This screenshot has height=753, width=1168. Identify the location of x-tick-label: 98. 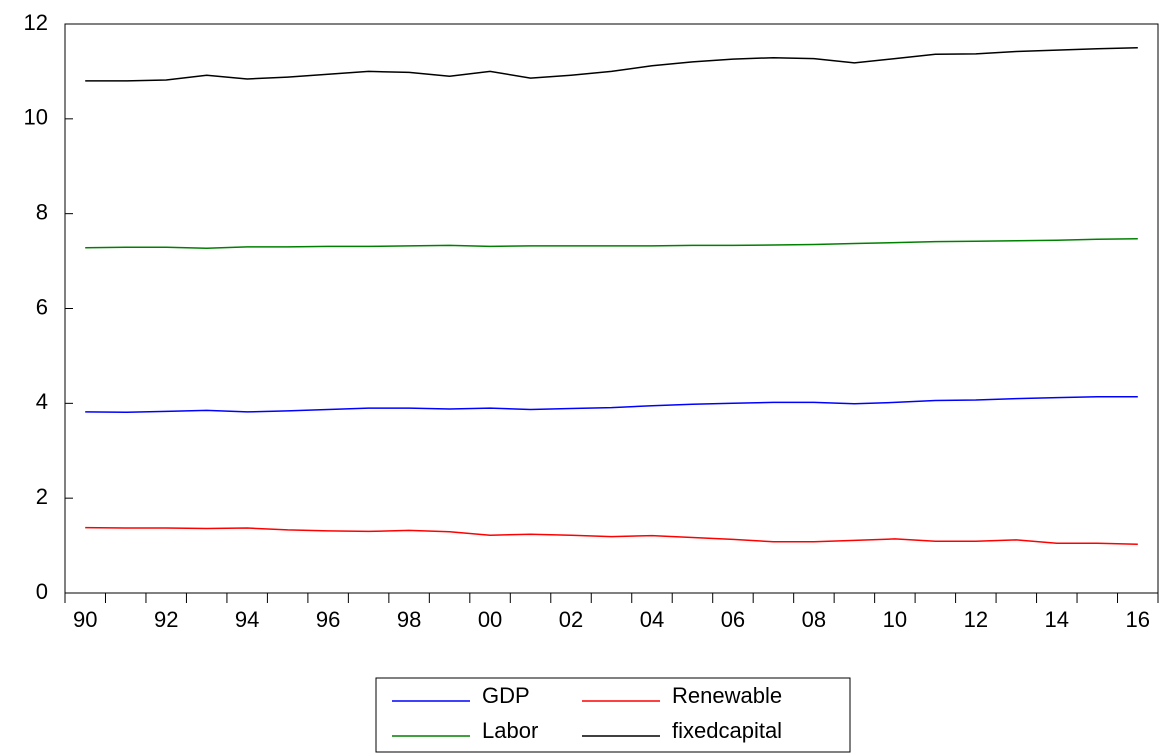
(409, 619).